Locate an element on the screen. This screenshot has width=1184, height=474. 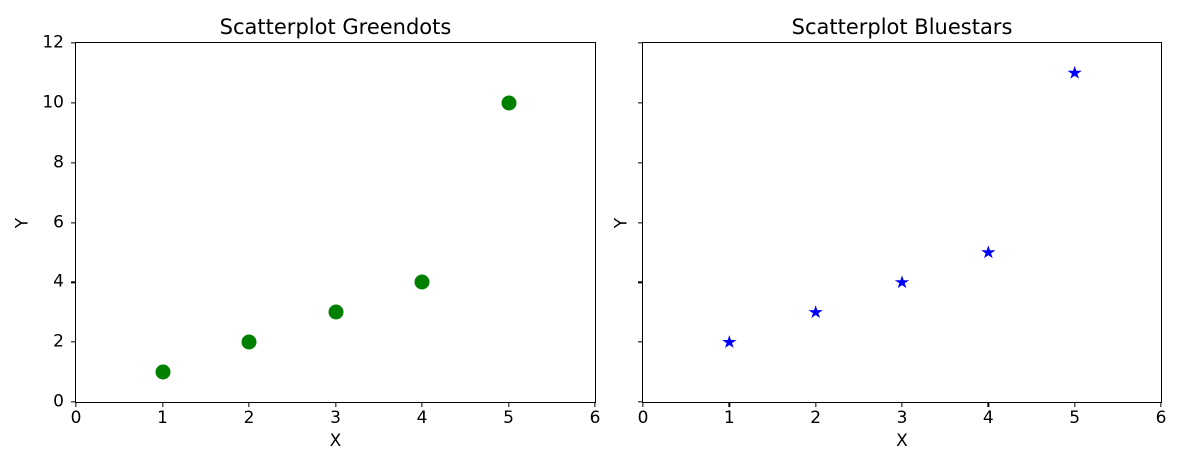
plot-title: Scatterplot Bluestars is located at coordinates (902, 27).